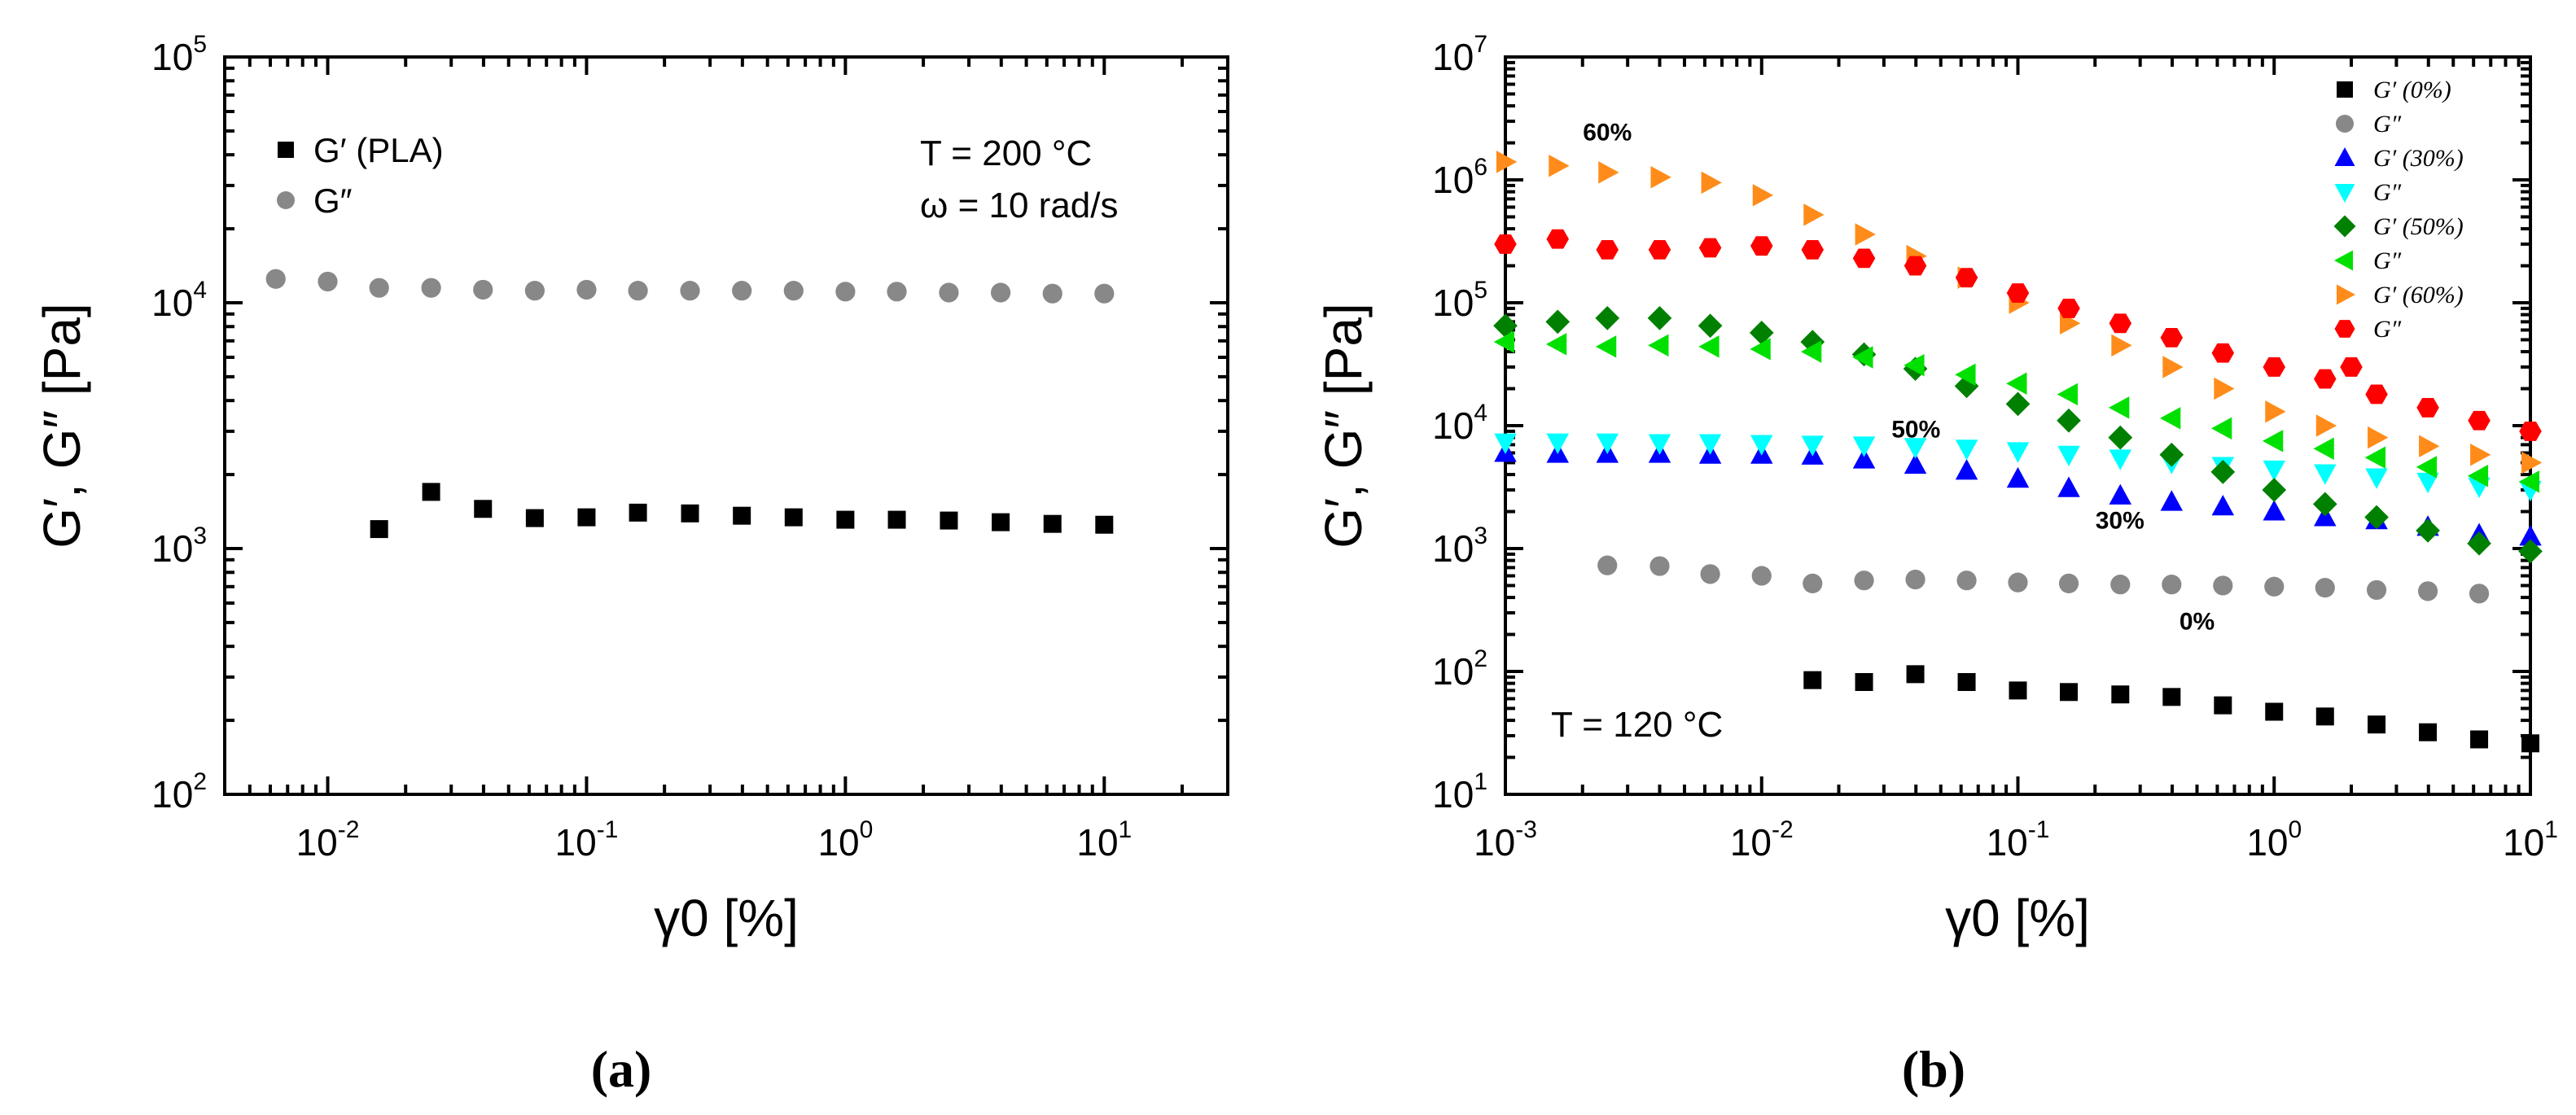 The height and width of the screenshot is (1115, 2576). Describe the element at coordinates (2418, 295) in the screenshot. I see `legend-label: G′ (60%)` at that location.